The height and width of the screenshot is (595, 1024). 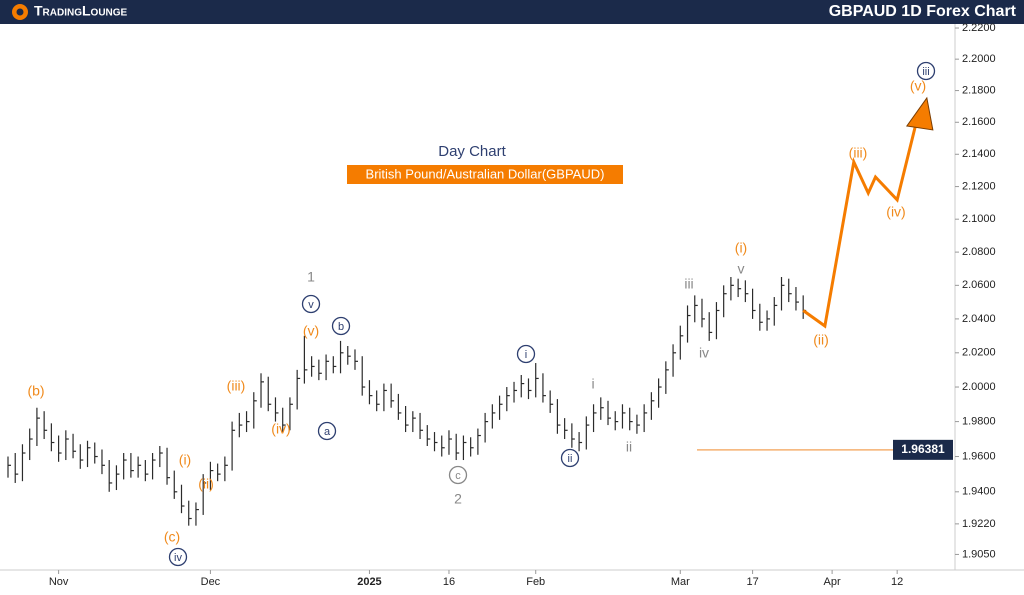 I want to click on wave-label: b, so click(x=341, y=327).